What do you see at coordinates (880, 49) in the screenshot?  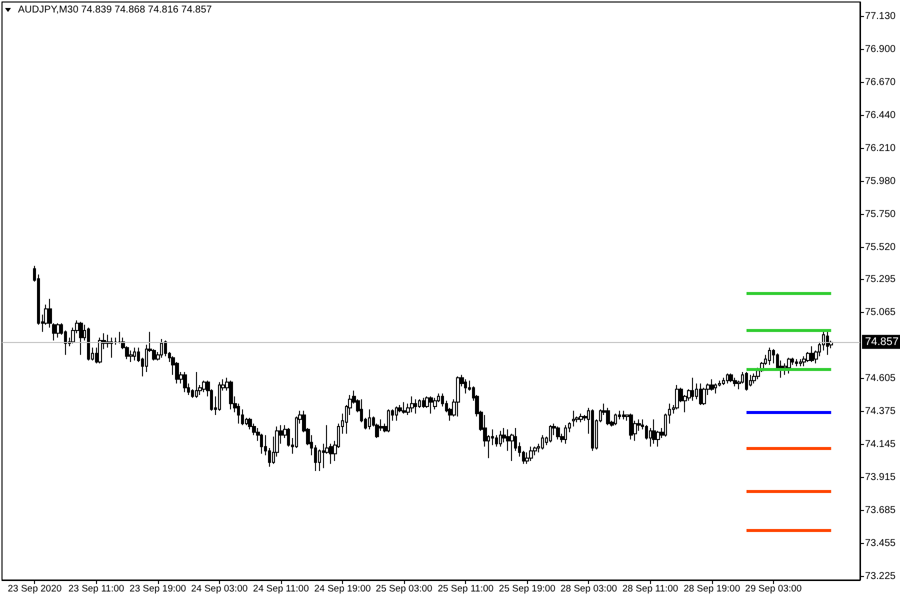 I see `y-tick-label: 76.900` at bounding box center [880, 49].